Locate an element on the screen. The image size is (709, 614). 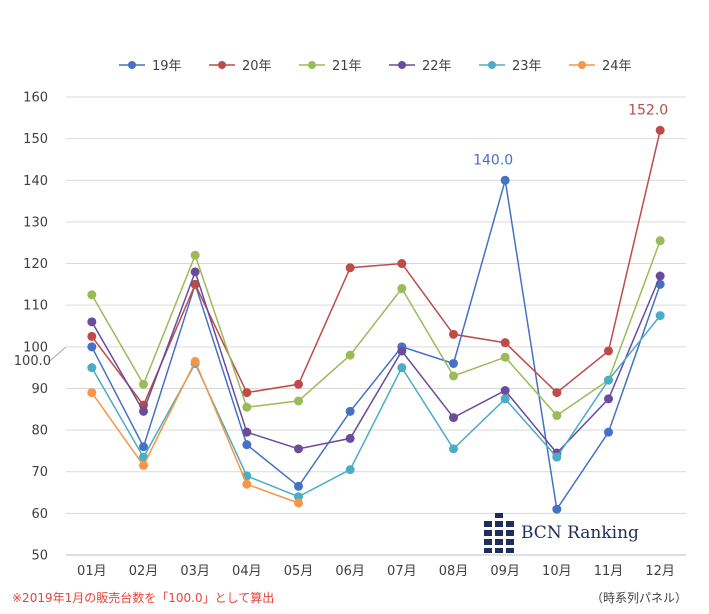
legend-label: 20年 is located at coordinates (257, 66).